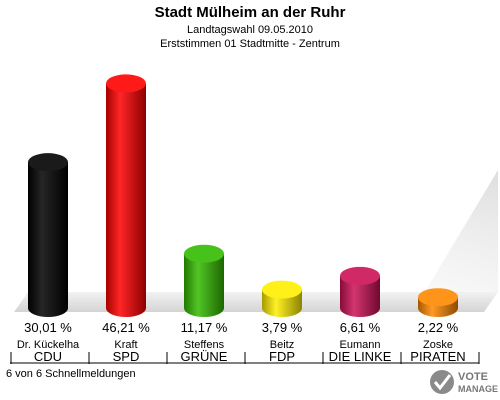 The image size is (500, 400). Describe the element at coordinates (125, 345) in the screenshot. I see `candidate-label: Kraft` at that location.